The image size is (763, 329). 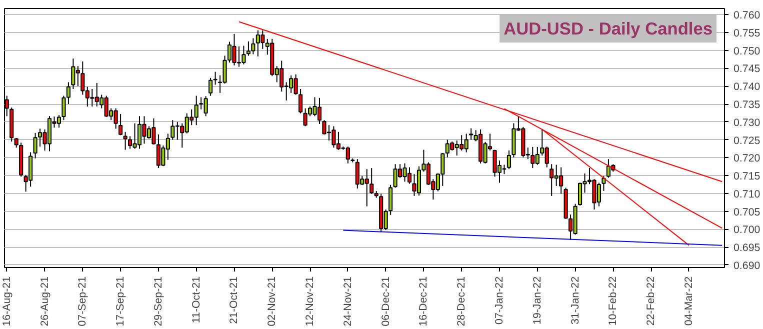 I want to click on y-tick-label: 0.730, so click(x=747, y=122).